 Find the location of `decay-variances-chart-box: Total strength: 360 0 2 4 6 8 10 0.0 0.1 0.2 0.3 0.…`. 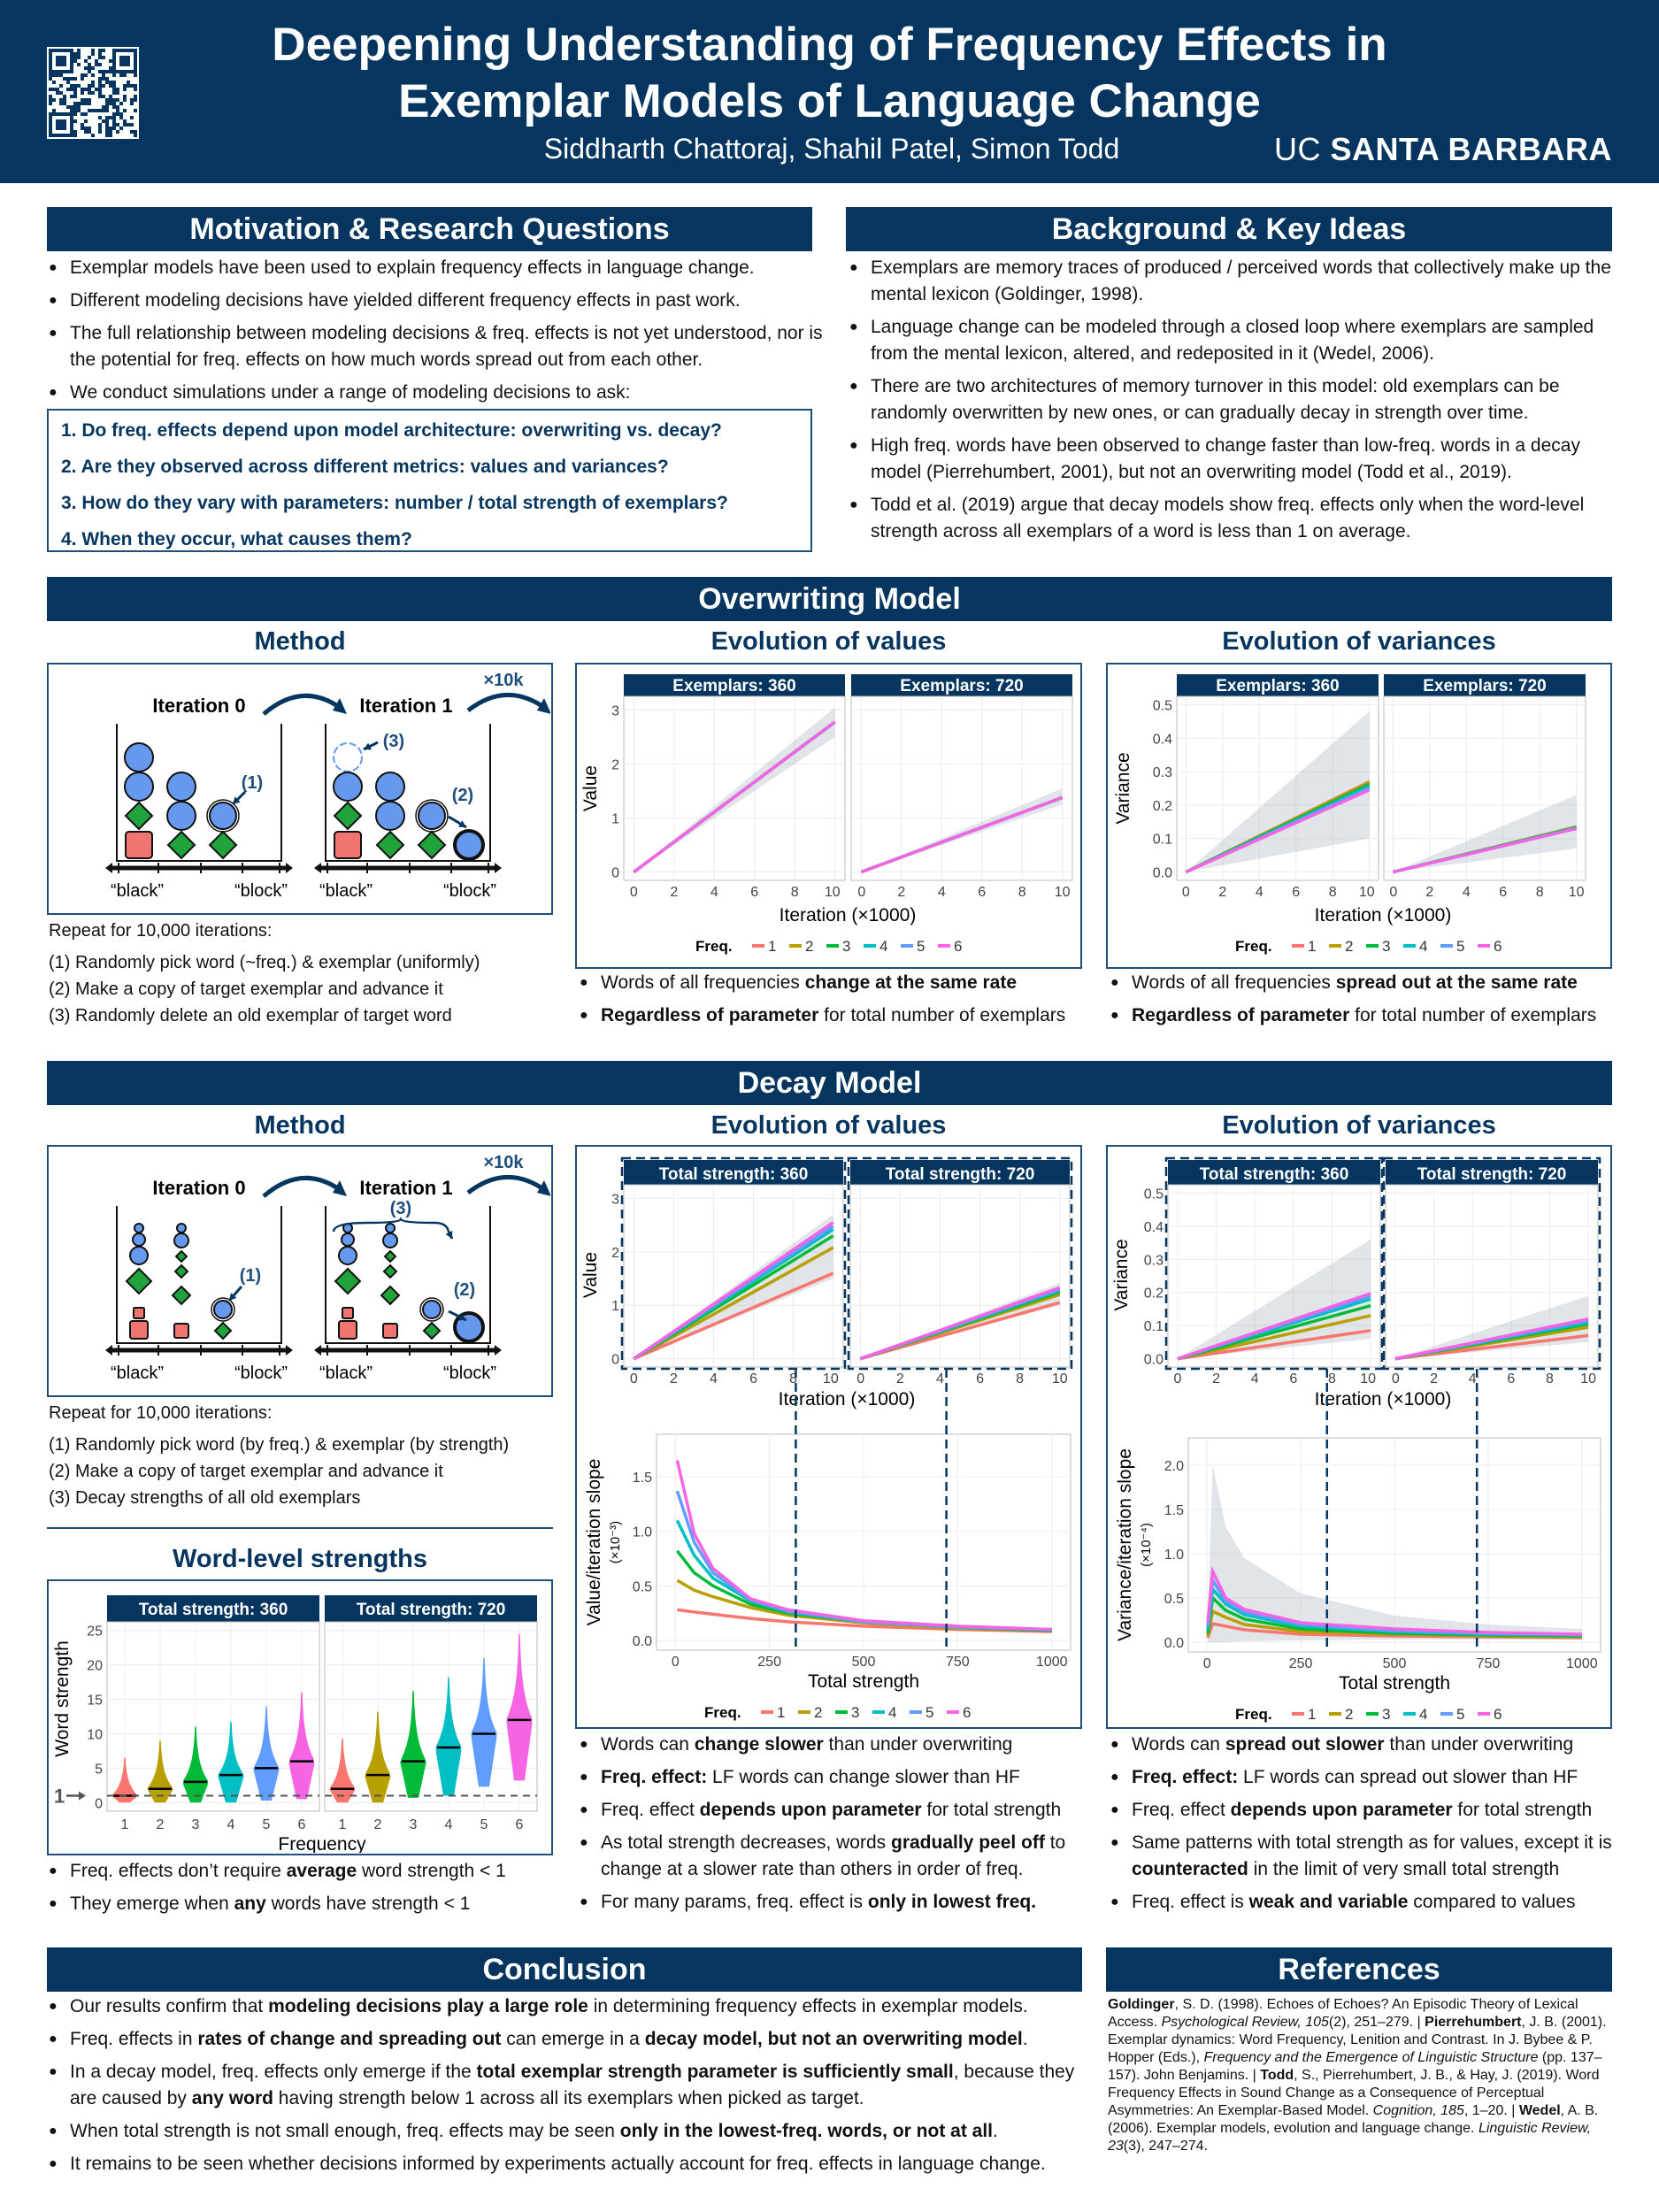

decay-variances-chart-box: Total strength: 360 0 2 4 6 8 10 0.0 0.1 0.2 0.3 0.… is located at coordinates (1359, 1437).